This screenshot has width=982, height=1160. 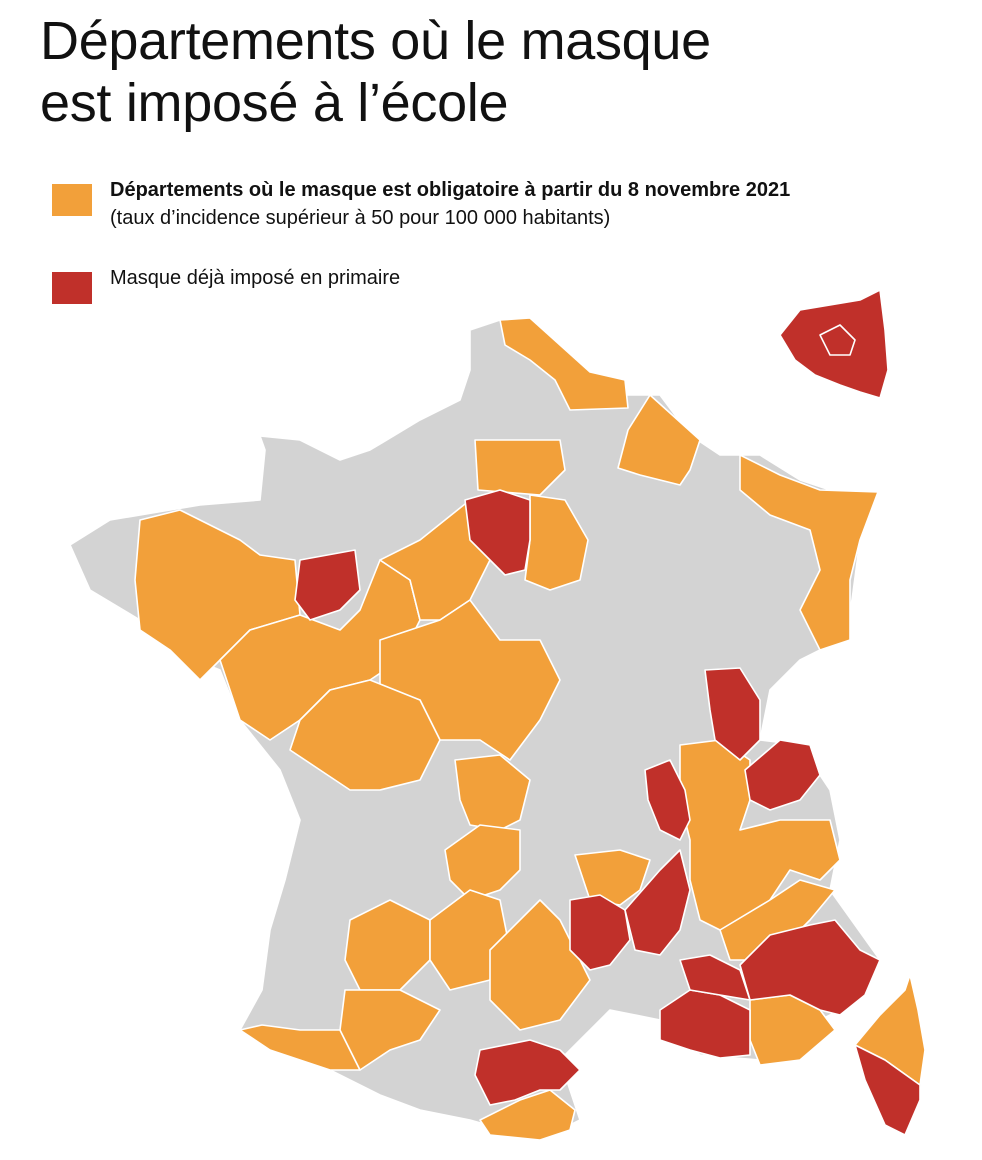 What do you see at coordinates (375, 41) in the screenshot?
I see `title-line-1: Départements où le masque` at bounding box center [375, 41].